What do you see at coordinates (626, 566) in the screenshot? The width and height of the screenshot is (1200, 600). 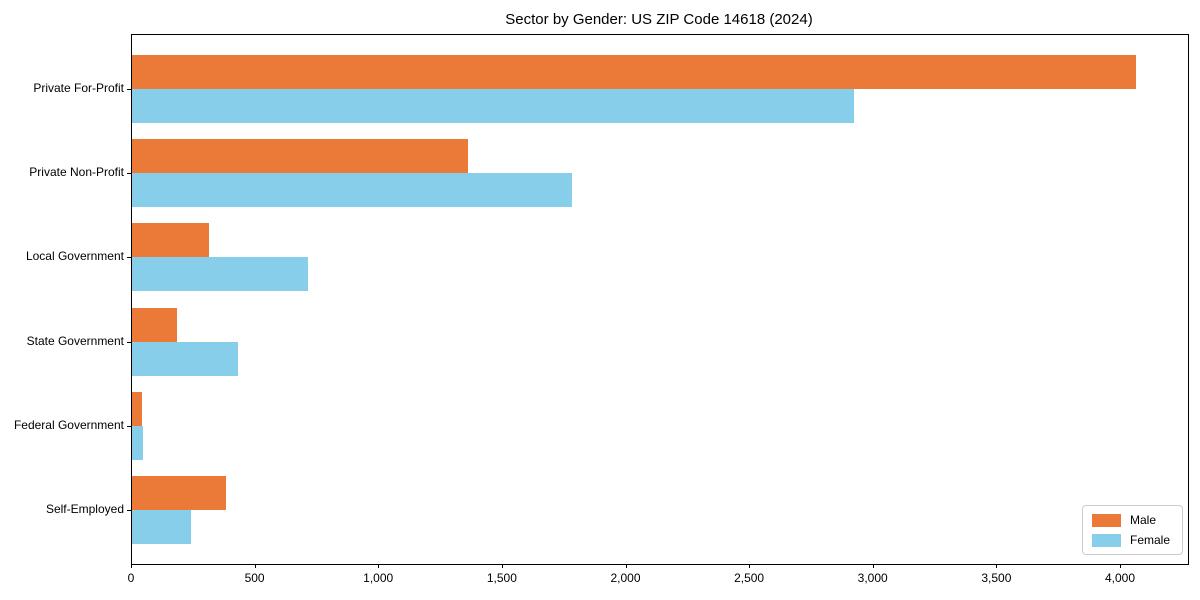 I see `x-tick-2000` at bounding box center [626, 566].